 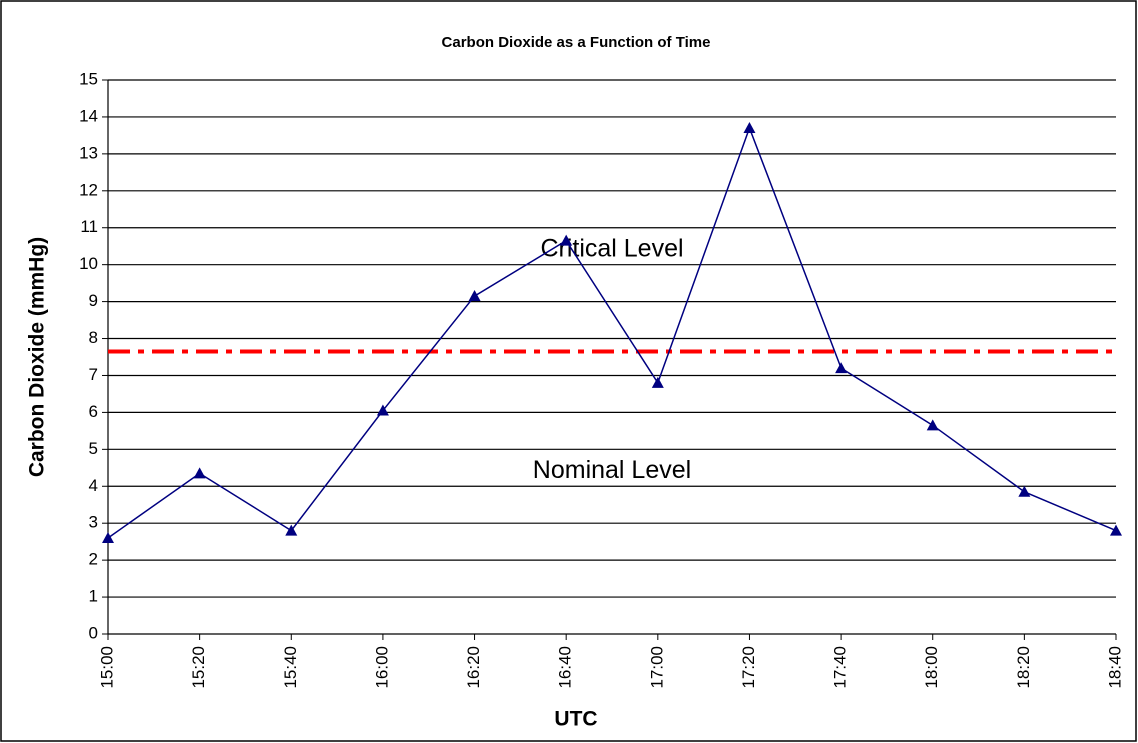 I want to click on x-tick-label: 15:40, so click(x=290, y=667).